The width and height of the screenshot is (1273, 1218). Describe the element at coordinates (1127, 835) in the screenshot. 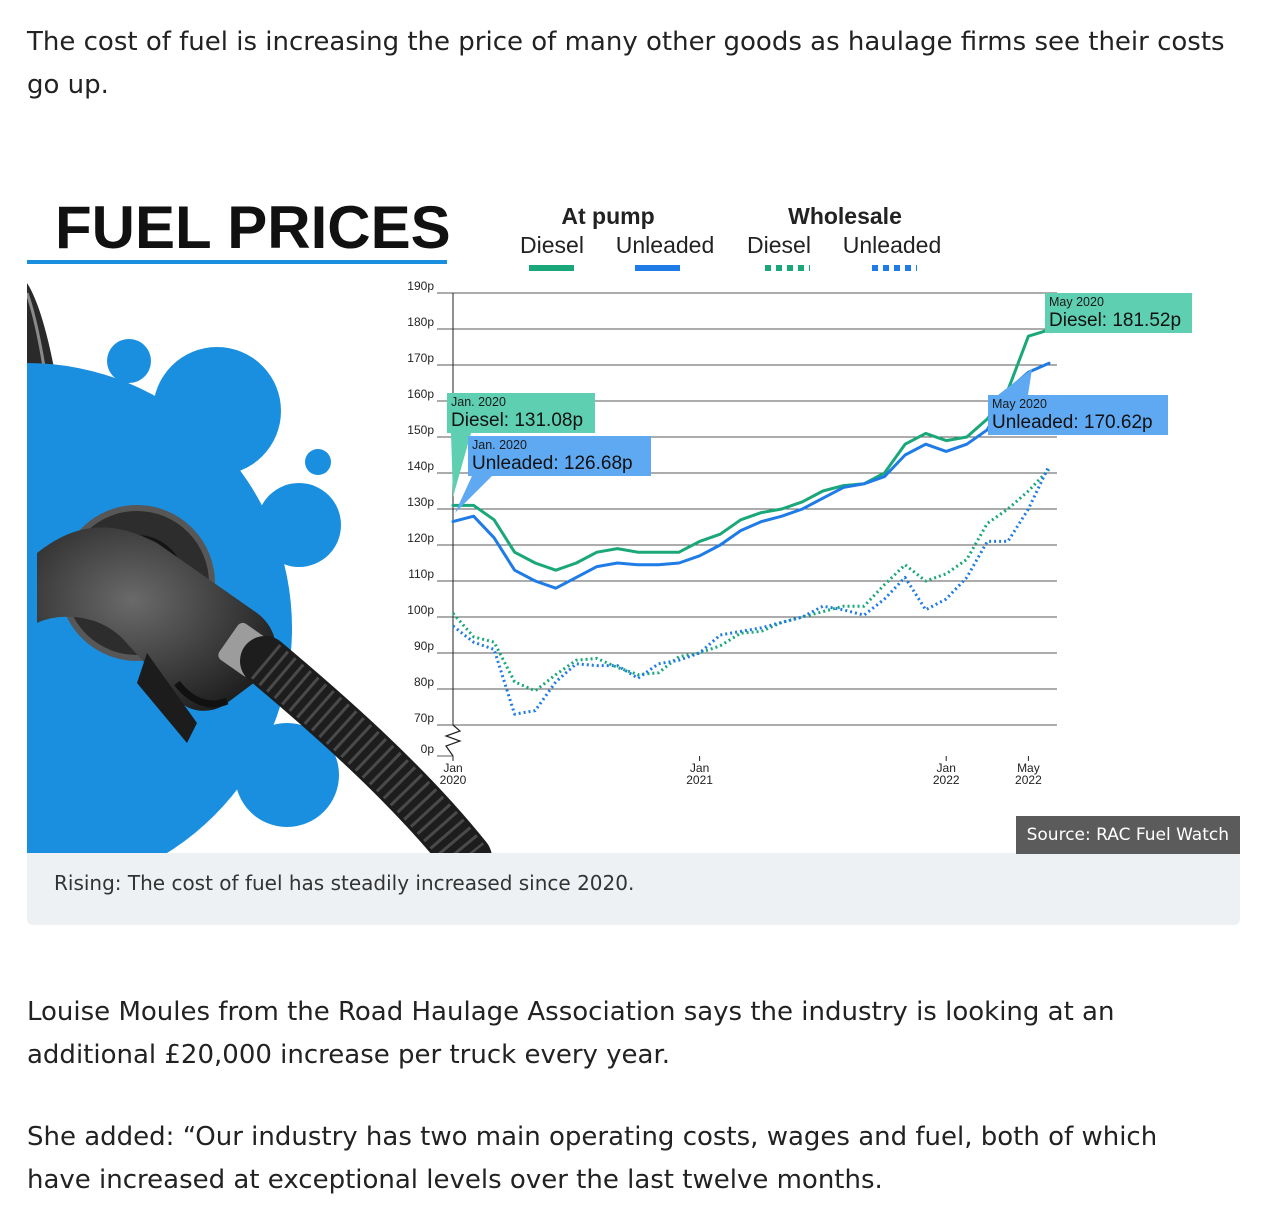

I see `source-credit: Source: RAC Fuel Watch` at that location.